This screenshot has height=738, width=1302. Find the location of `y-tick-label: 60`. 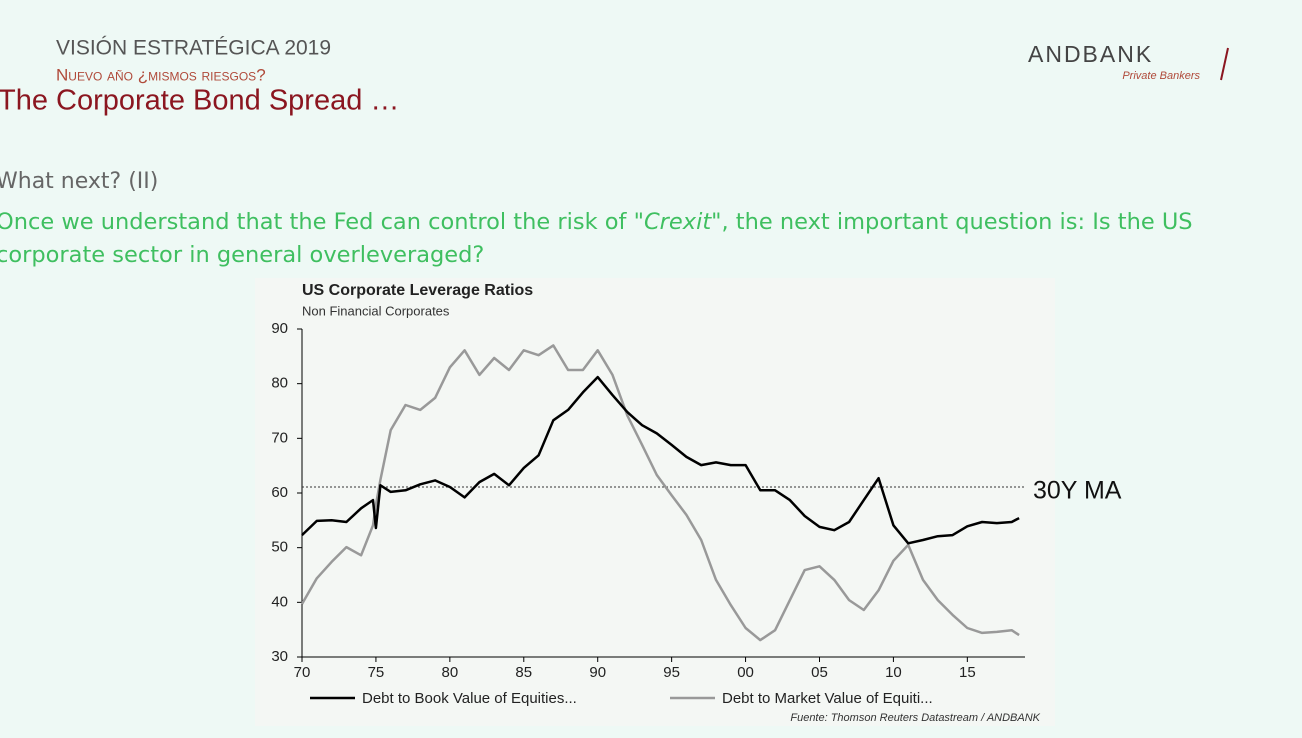

y-tick-label: 60 is located at coordinates (279, 492).